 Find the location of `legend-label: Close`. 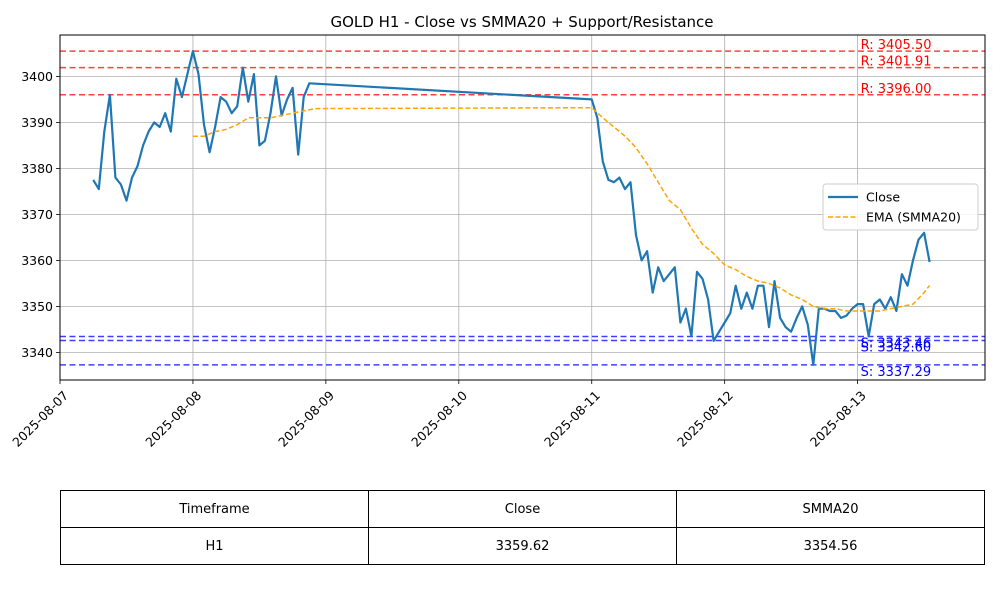

legend-label: Close is located at coordinates (883, 197).